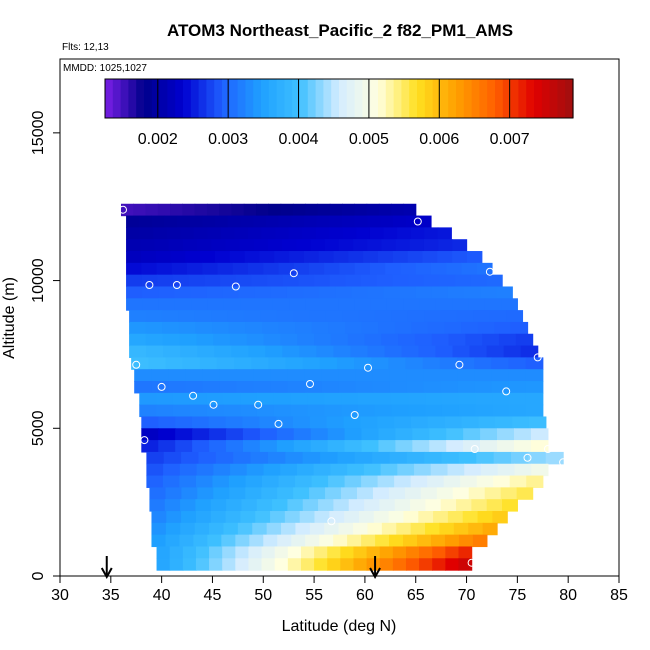 The width and height of the screenshot is (650, 650). What do you see at coordinates (136, 364) in the screenshot?
I see `sample-point` at bounding box center [136, 364].